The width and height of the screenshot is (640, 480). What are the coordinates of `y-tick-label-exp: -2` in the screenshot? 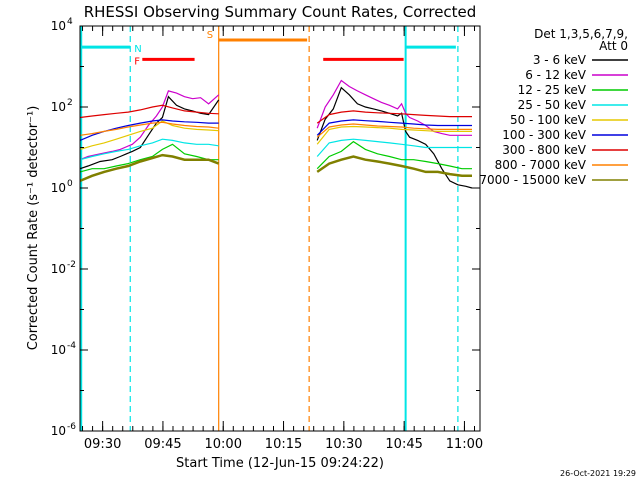 It's located at (71, 265).